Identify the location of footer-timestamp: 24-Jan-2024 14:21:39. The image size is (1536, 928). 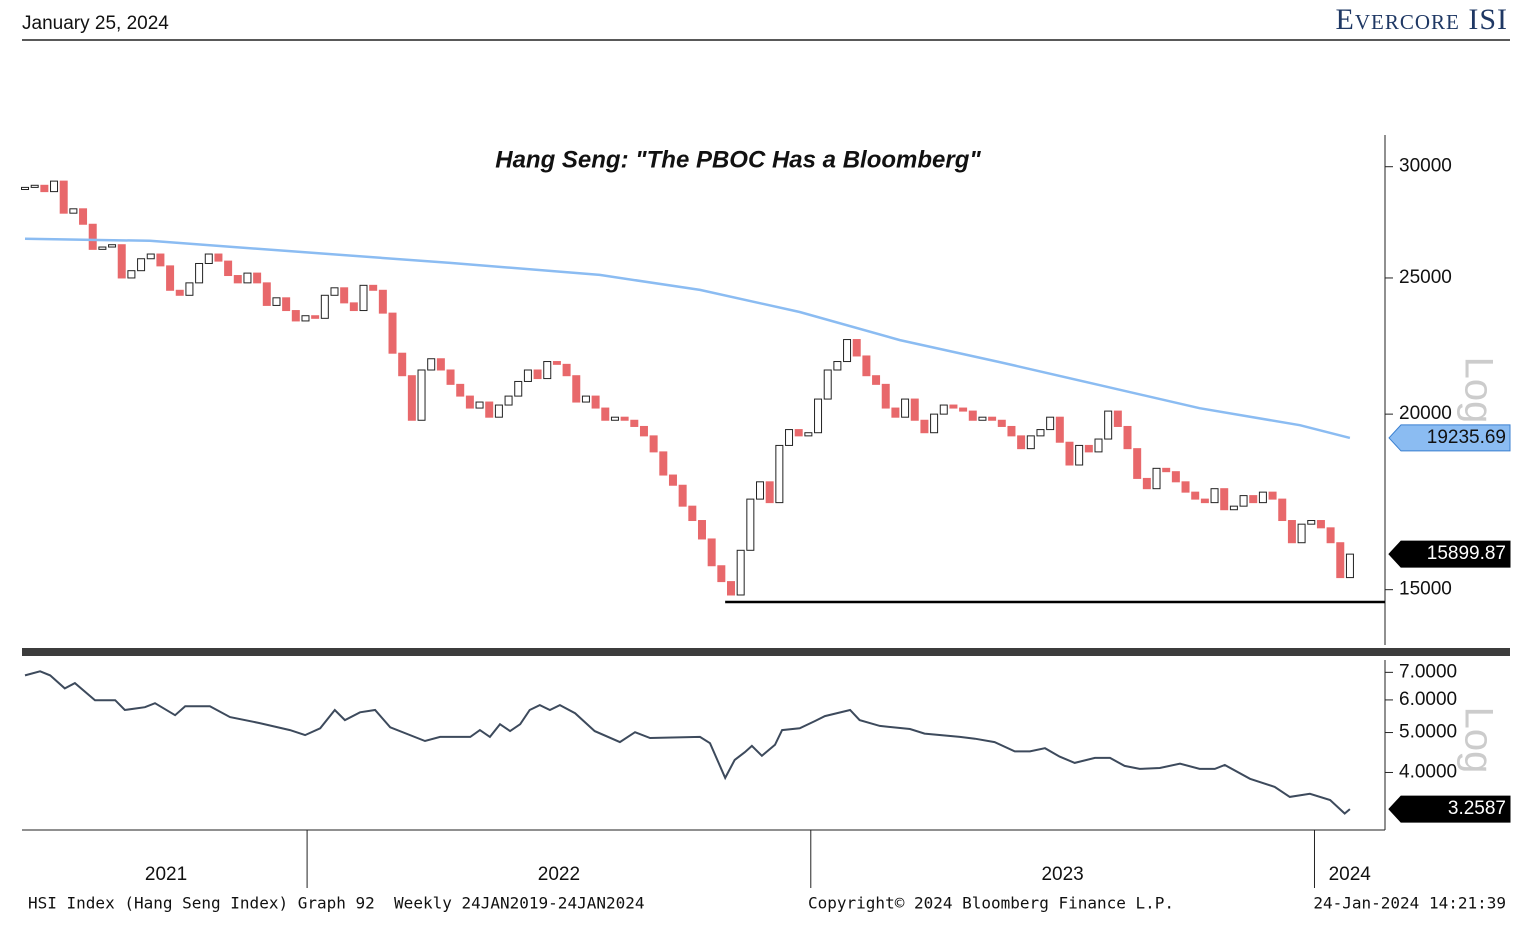
(1409, 903).